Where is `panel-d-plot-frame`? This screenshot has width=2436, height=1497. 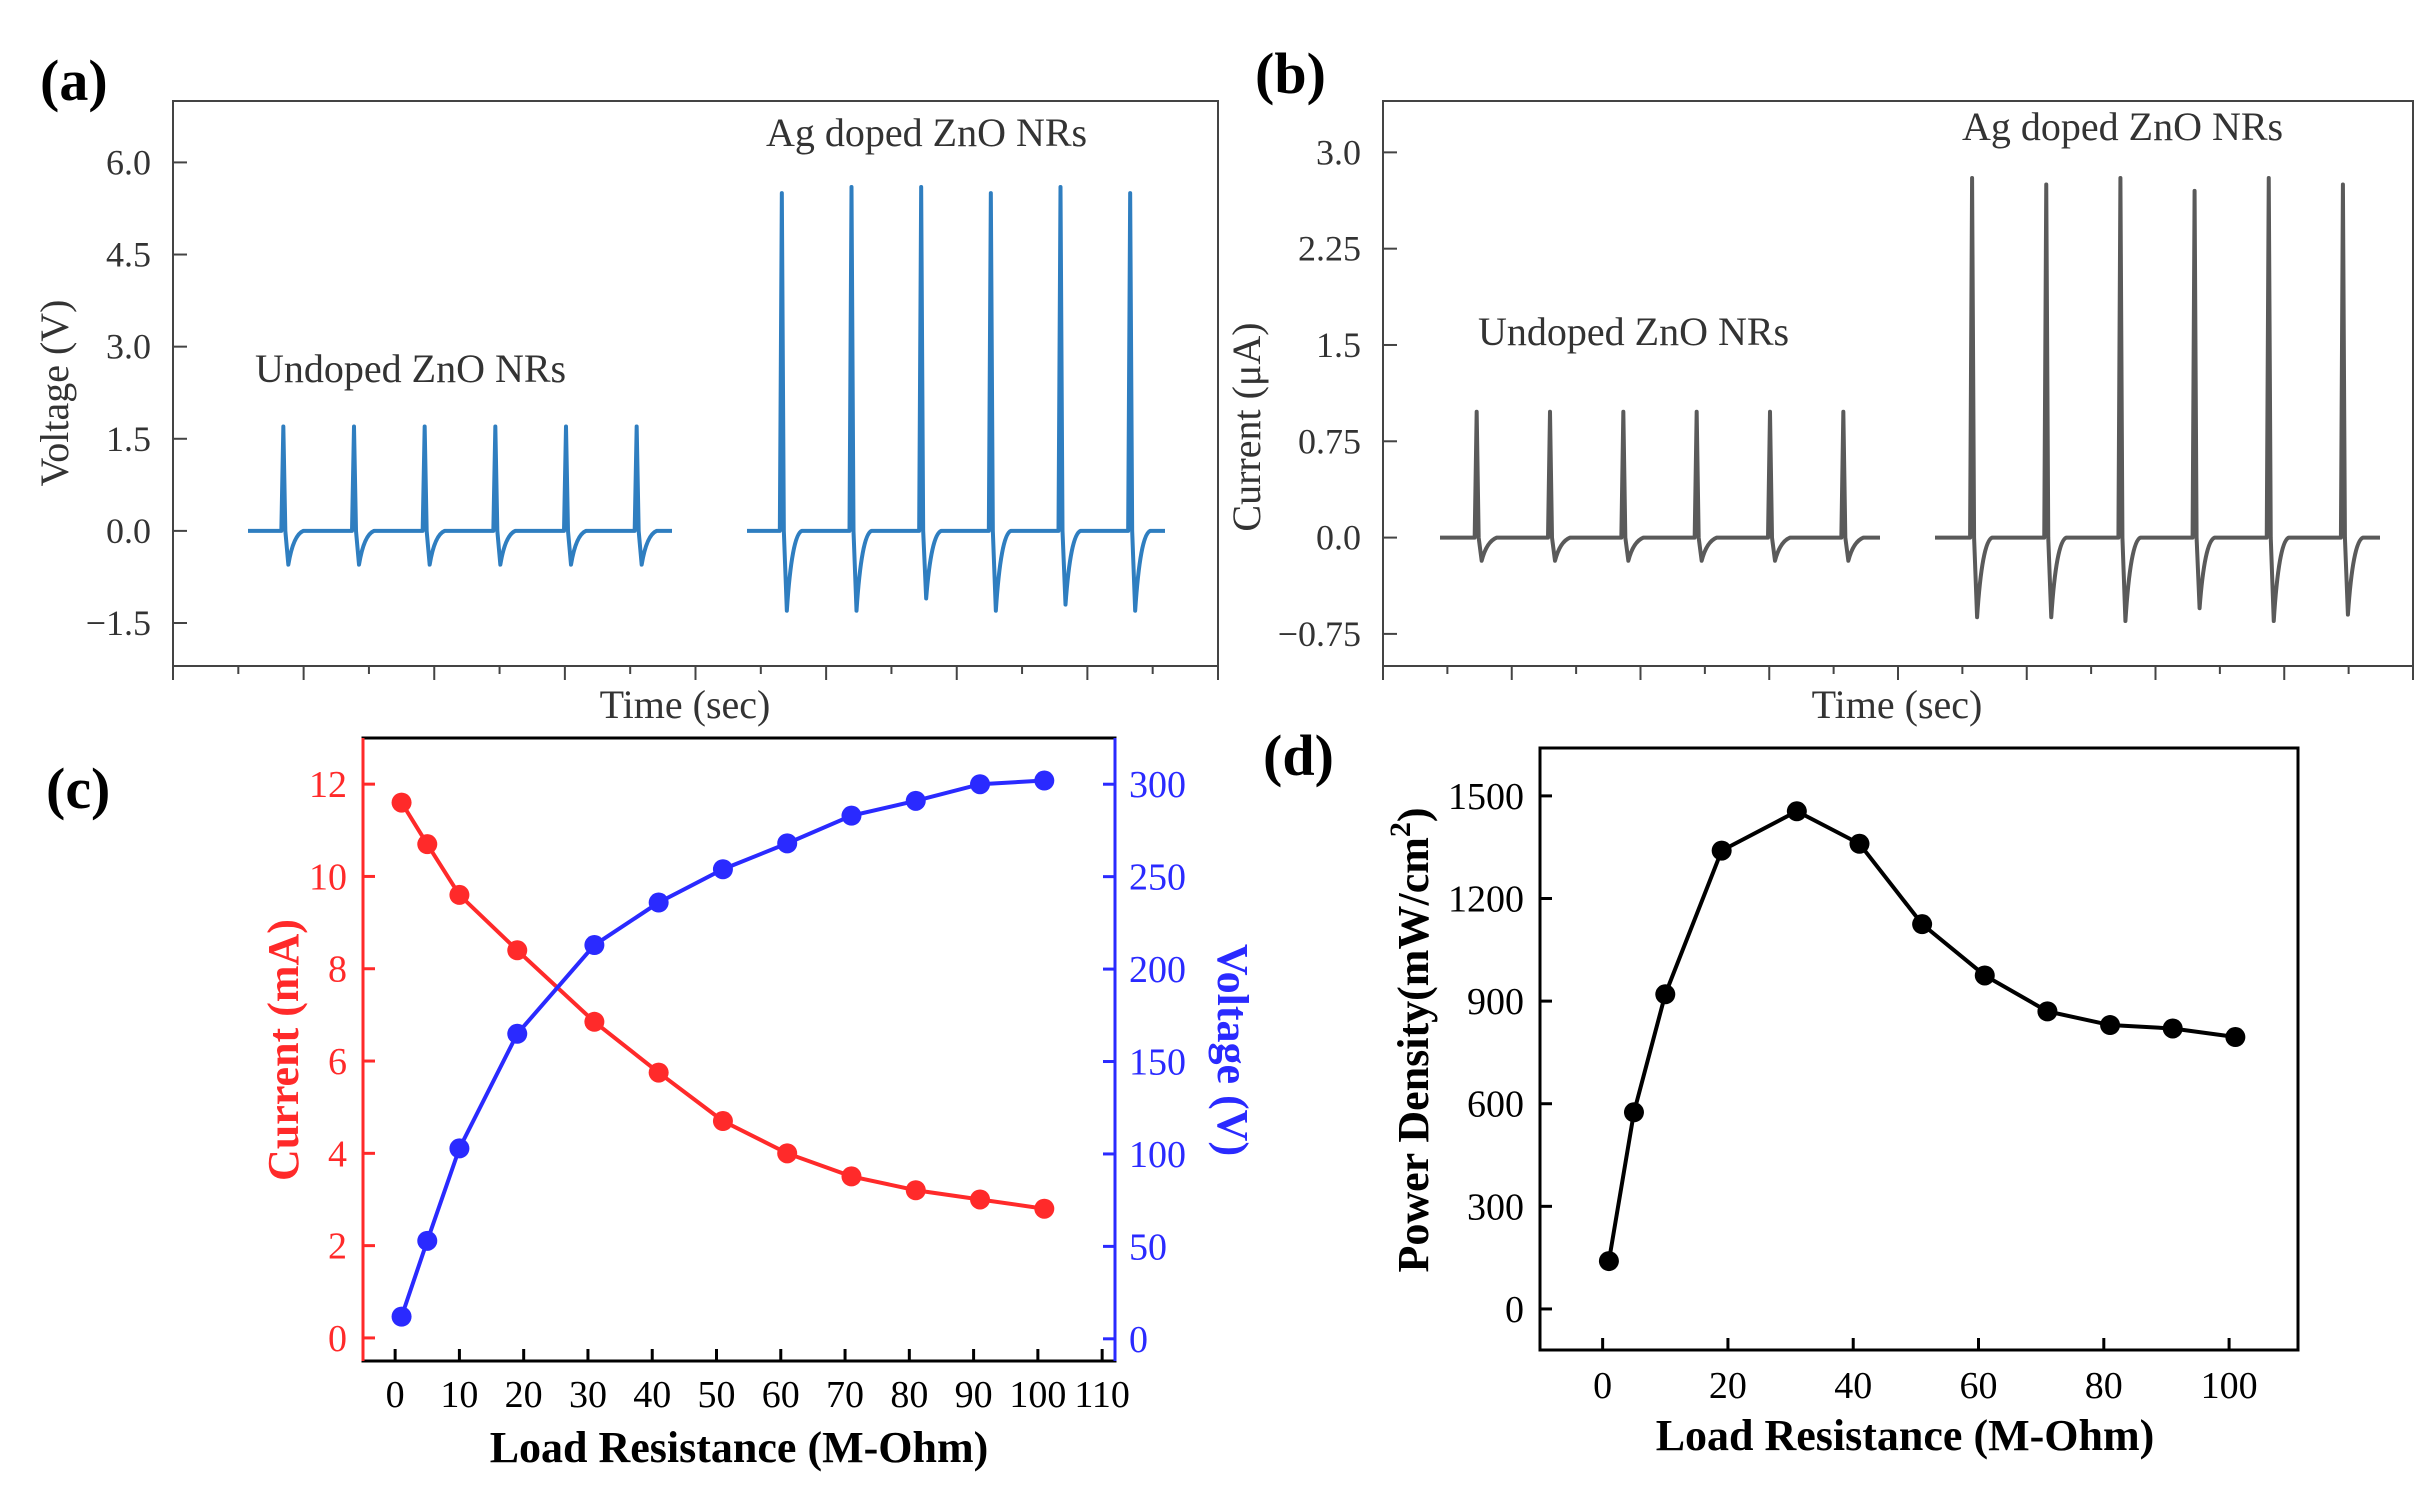
panel-d-plot-frame is located at coordinates (1919, 1049).